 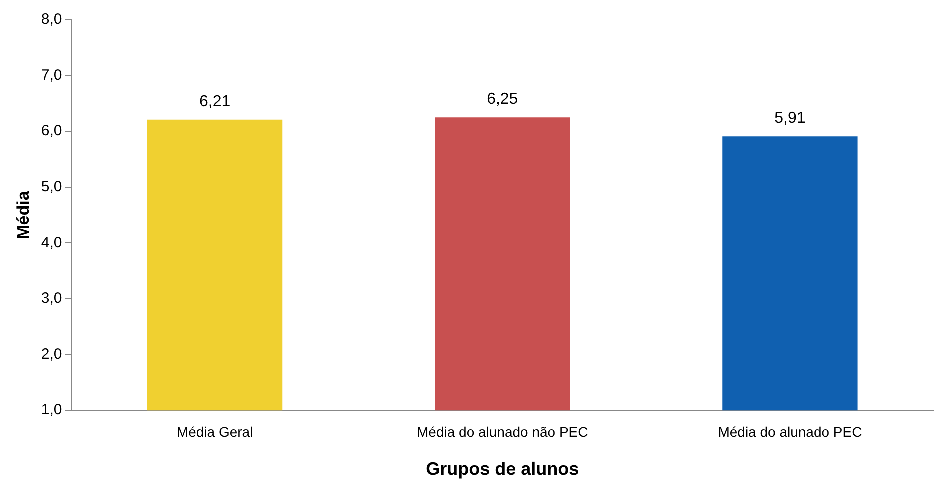 I want to click on x-tick-label: Média do alunado não PEC, so click(x=502, y=432).